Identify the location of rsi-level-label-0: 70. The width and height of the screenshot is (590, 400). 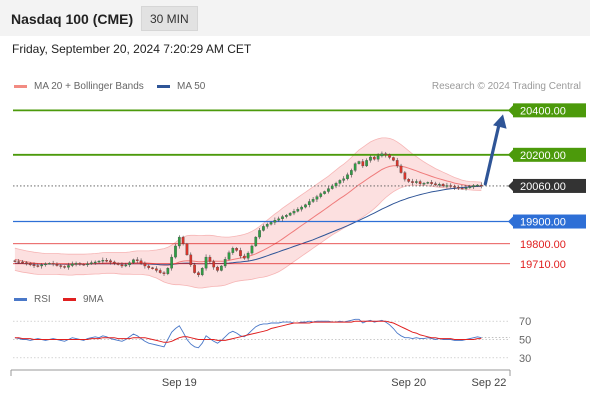
(525, 322).